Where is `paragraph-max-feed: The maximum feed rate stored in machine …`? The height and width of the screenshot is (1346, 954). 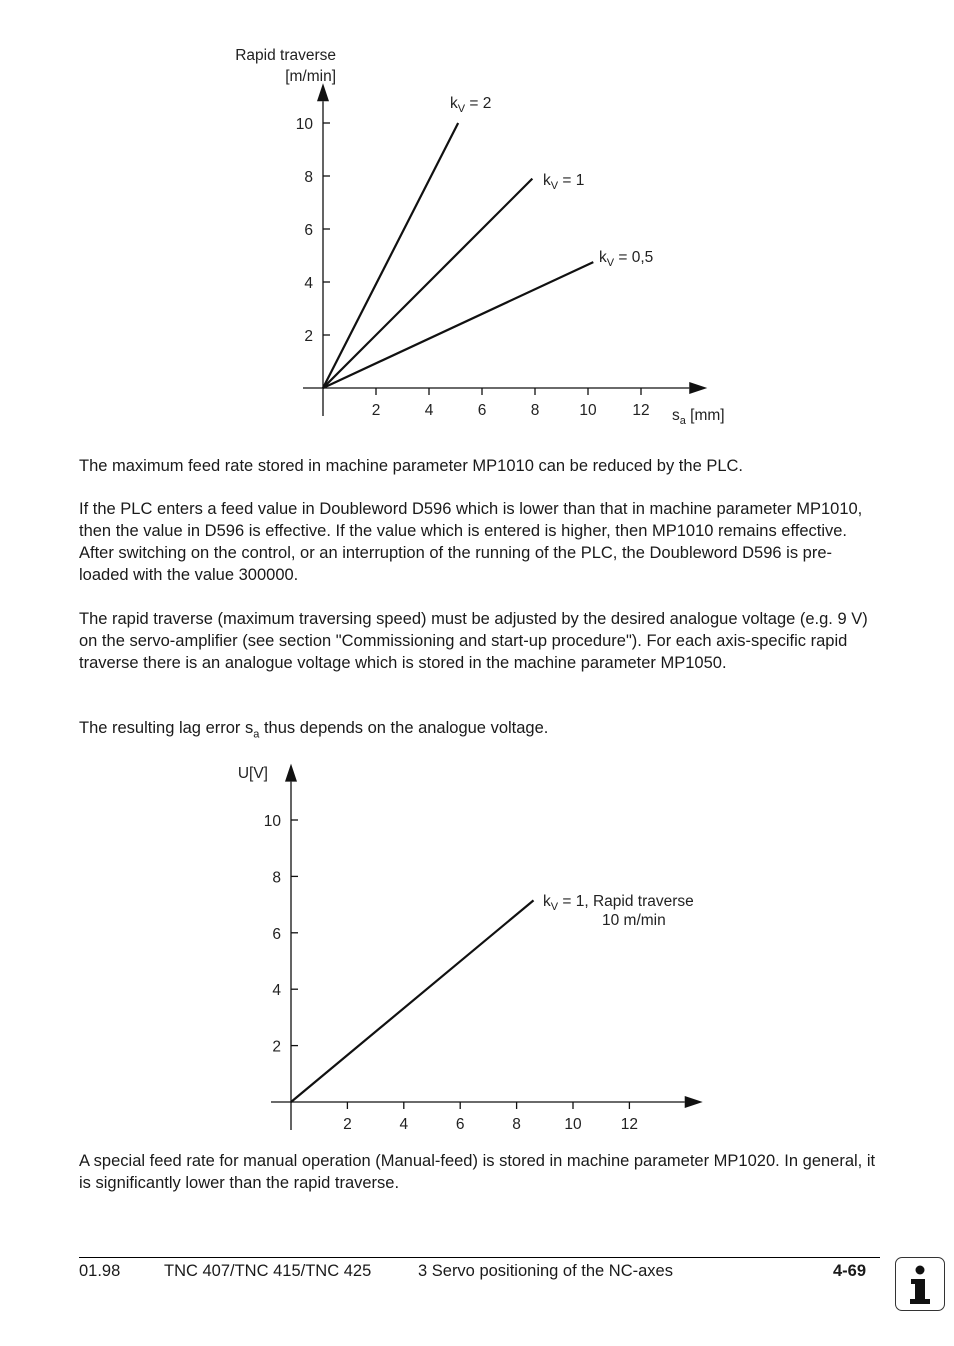
paragraph-max-feed: The maximum feed rate stored in machine … is located at coordinates (411, 466).